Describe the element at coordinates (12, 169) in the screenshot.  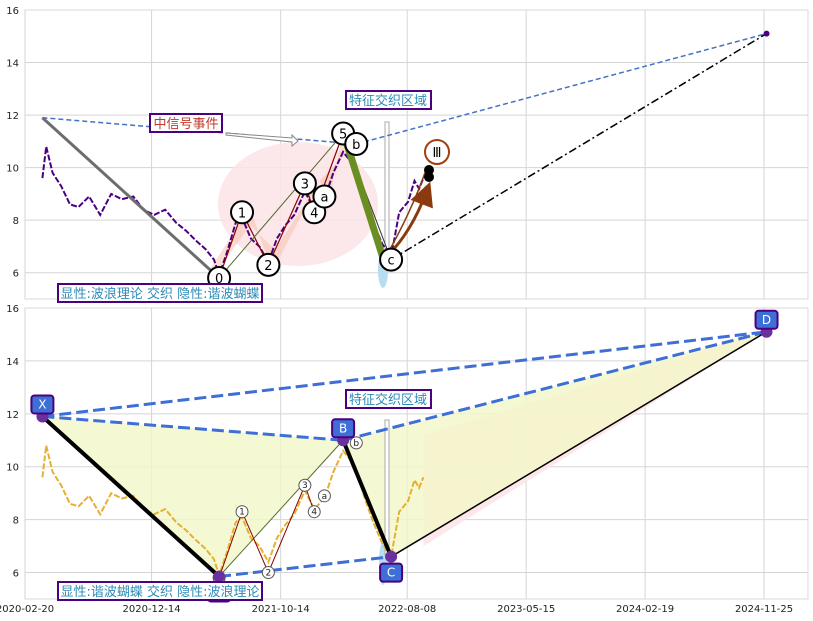
I see `top-ytick-10: 10` at that location.